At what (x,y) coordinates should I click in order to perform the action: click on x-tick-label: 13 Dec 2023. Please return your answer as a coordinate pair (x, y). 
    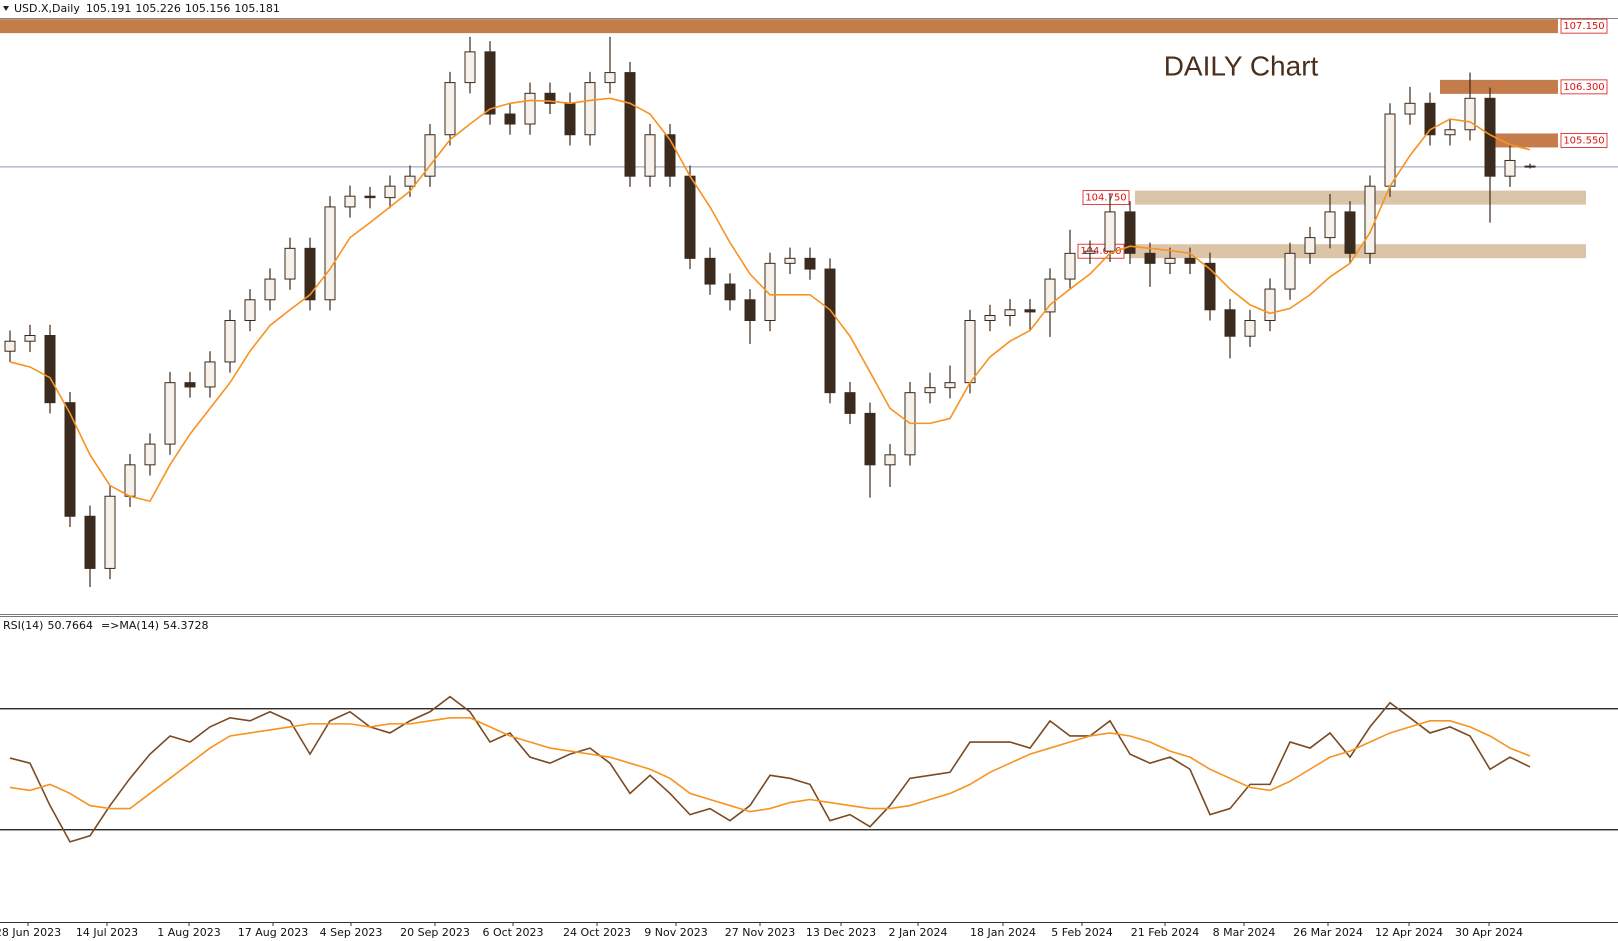
    Looking at the image, I should click on (841, 932).